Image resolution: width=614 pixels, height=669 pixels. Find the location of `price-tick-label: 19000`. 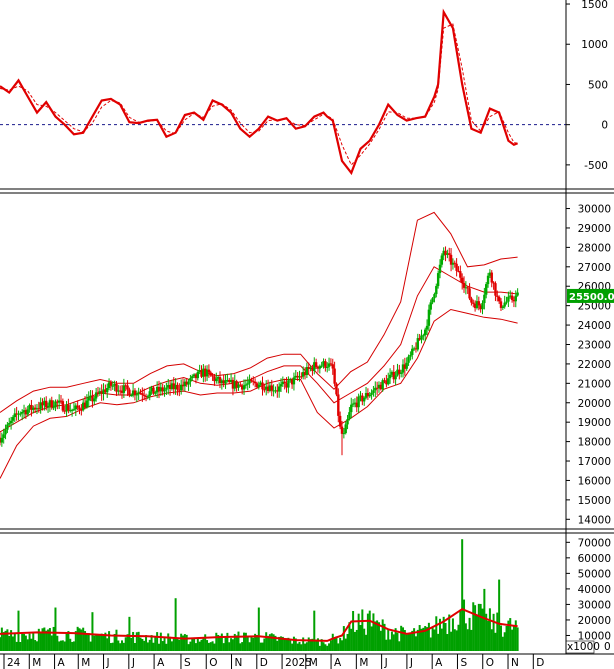

price-tick-label: 19000 is located at coordinates (594, 423).